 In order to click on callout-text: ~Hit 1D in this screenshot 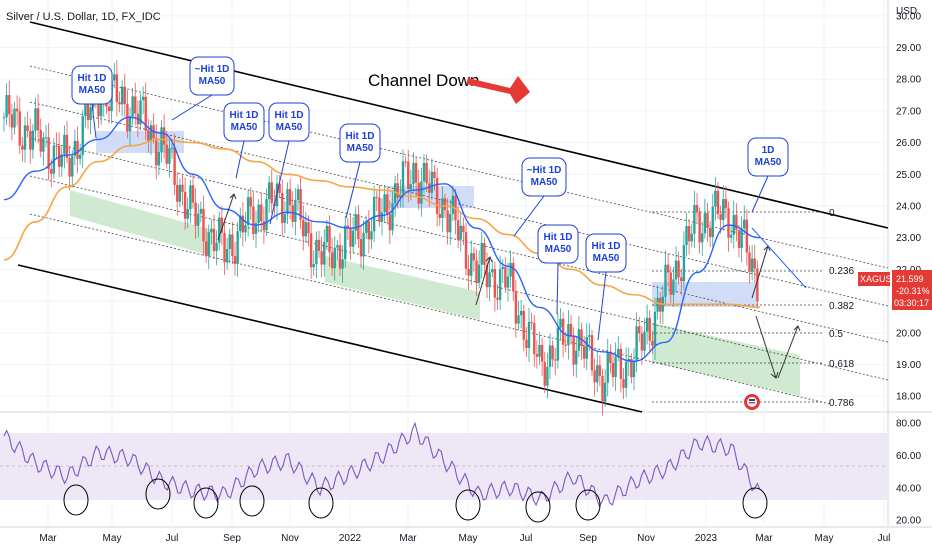, I will do `click(544, 170)`.